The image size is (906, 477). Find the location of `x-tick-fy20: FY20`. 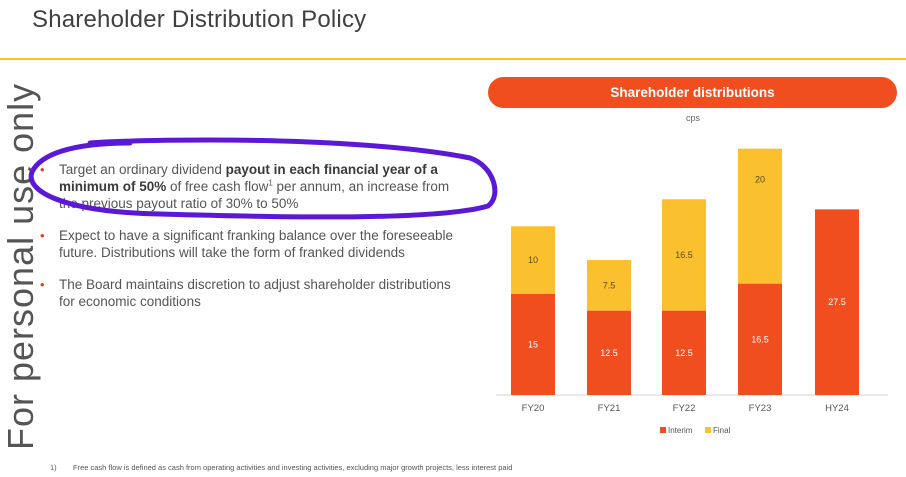

x-tick-fy20: FY20 is located at coordinates (533, 408).